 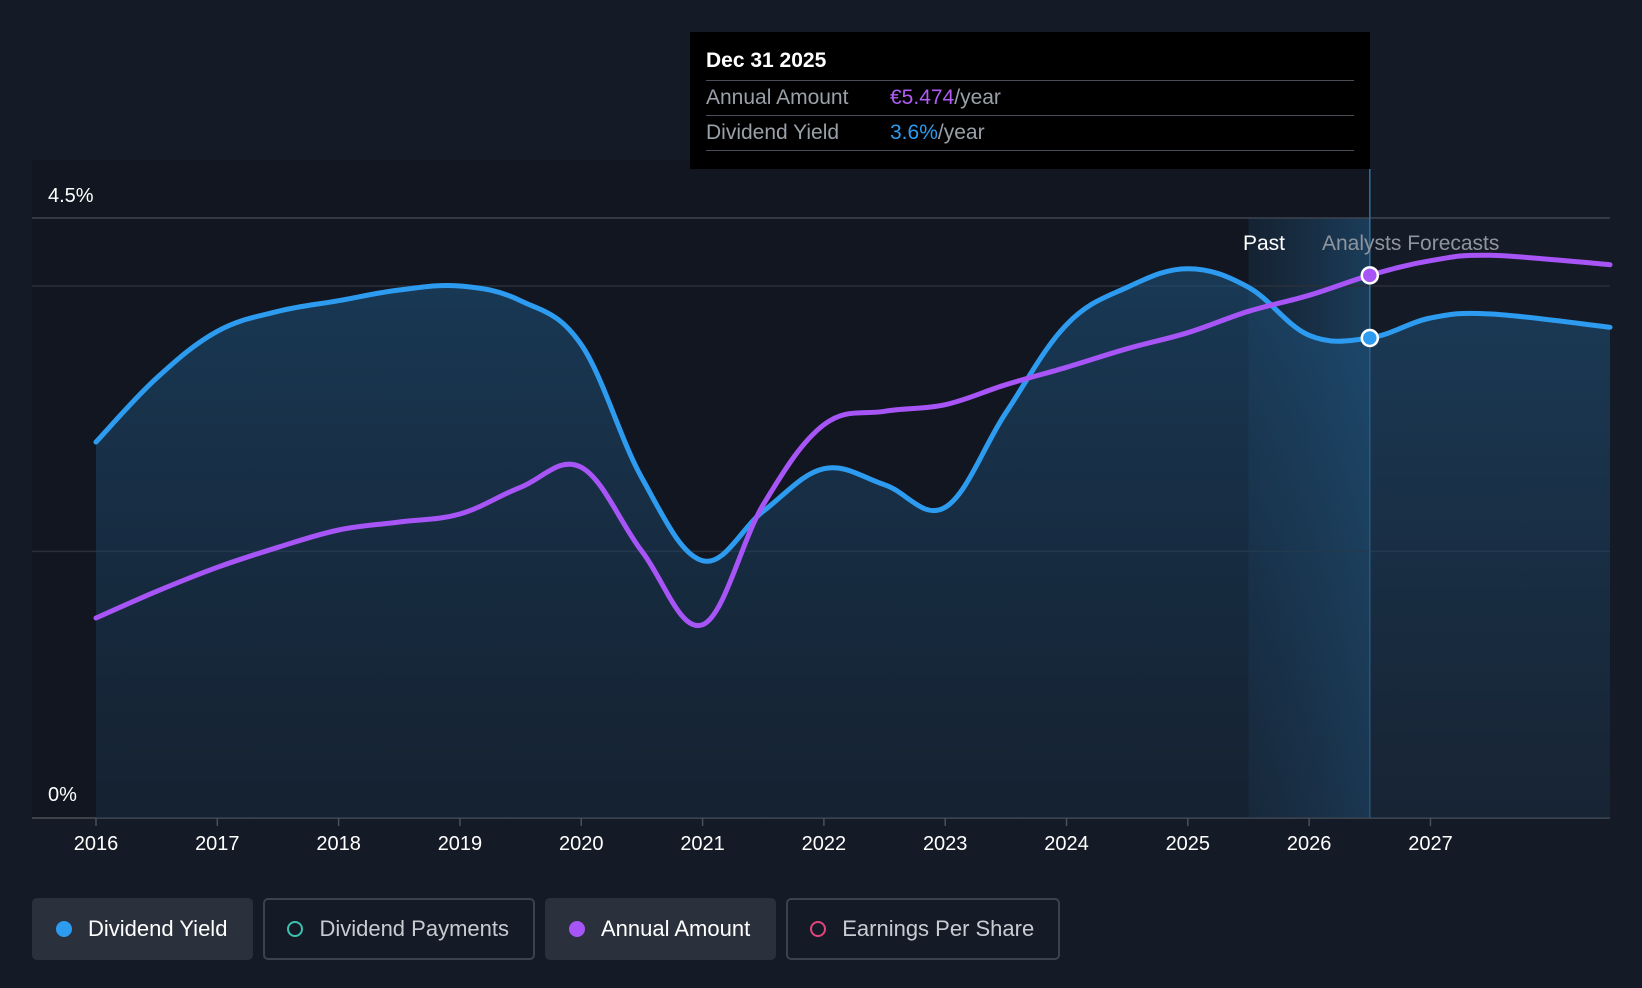 What do you see at coordinates (977, 97) in the screenshot?
I see `tooltip-annual-unit: /year` at bounding box center [977, 97].